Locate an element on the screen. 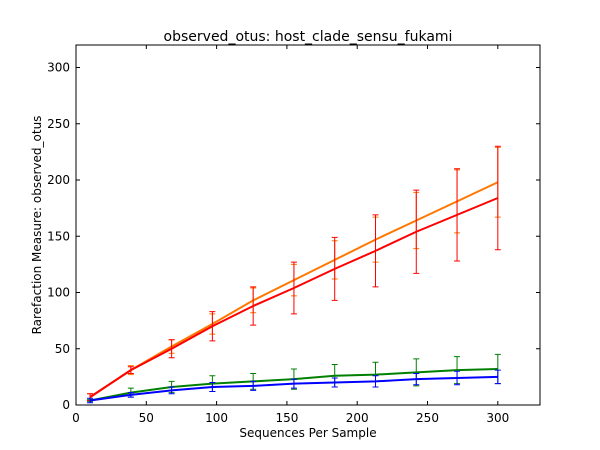  y-tick-label: 0 is located at coordinates (66, 405).